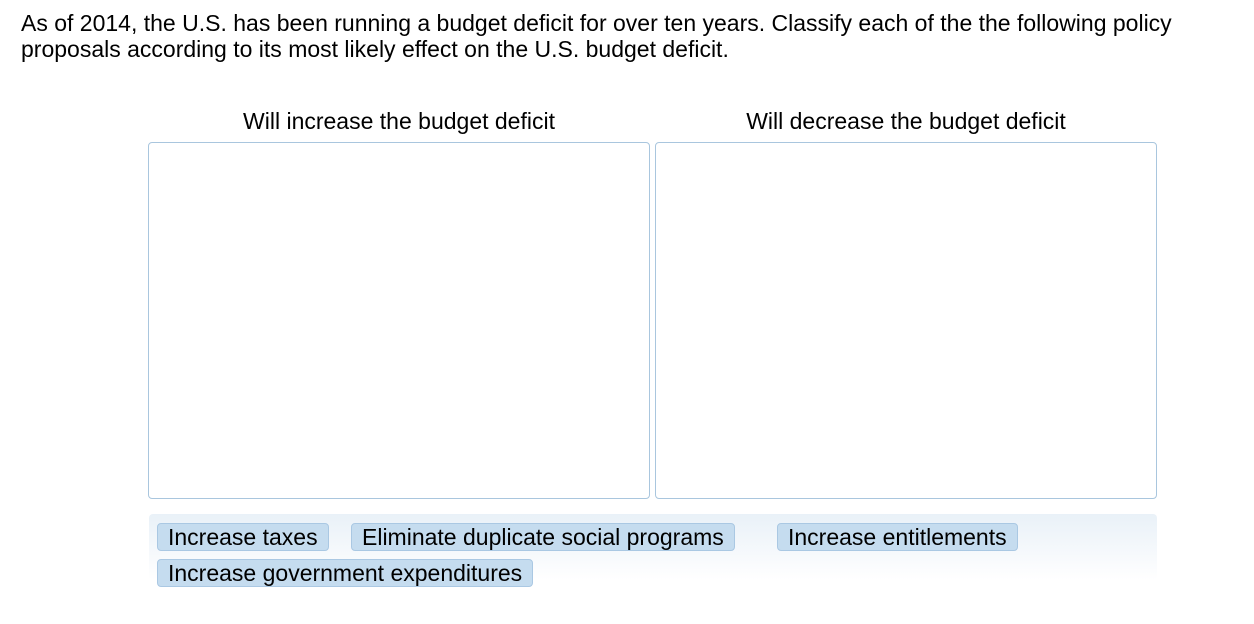 This screenshot has width=1254, height=624. What do you see at coordinates (399, 121) in the screenshot?
I see `category-header-increase: Will increase the budget deficit` at bounding box center [399, 121].